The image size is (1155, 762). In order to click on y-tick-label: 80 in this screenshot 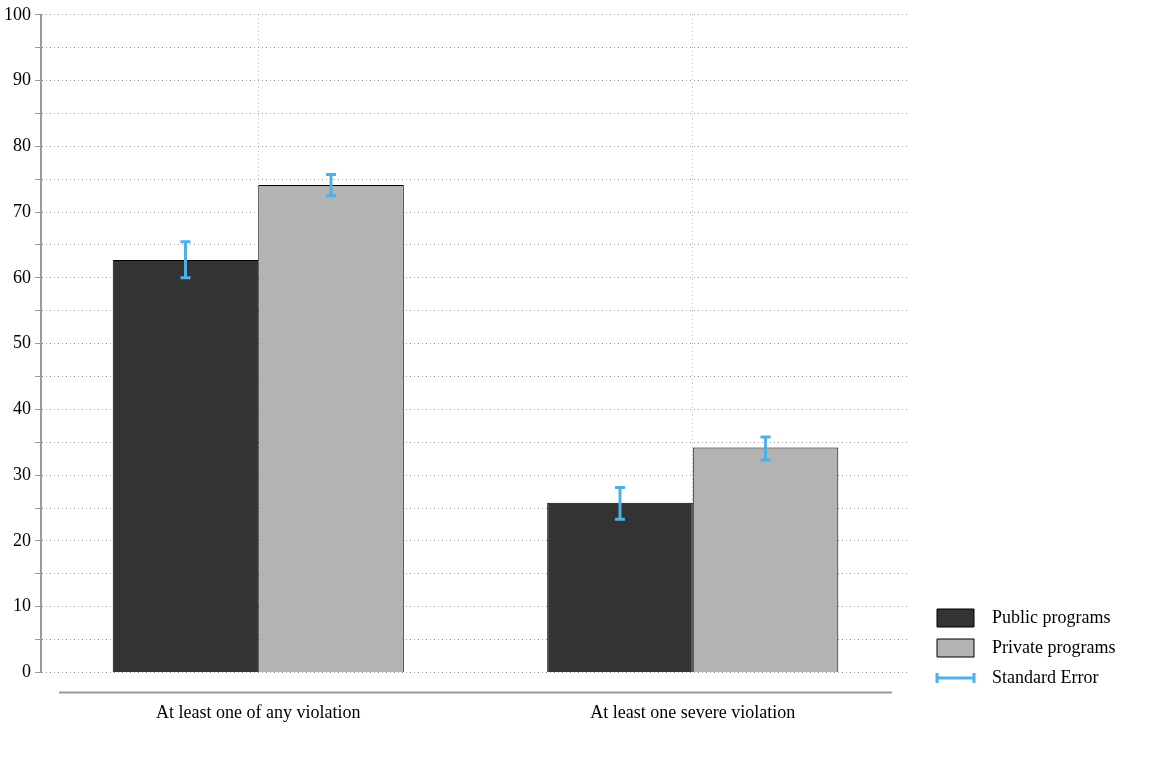, I will do `click(22, 145)`.